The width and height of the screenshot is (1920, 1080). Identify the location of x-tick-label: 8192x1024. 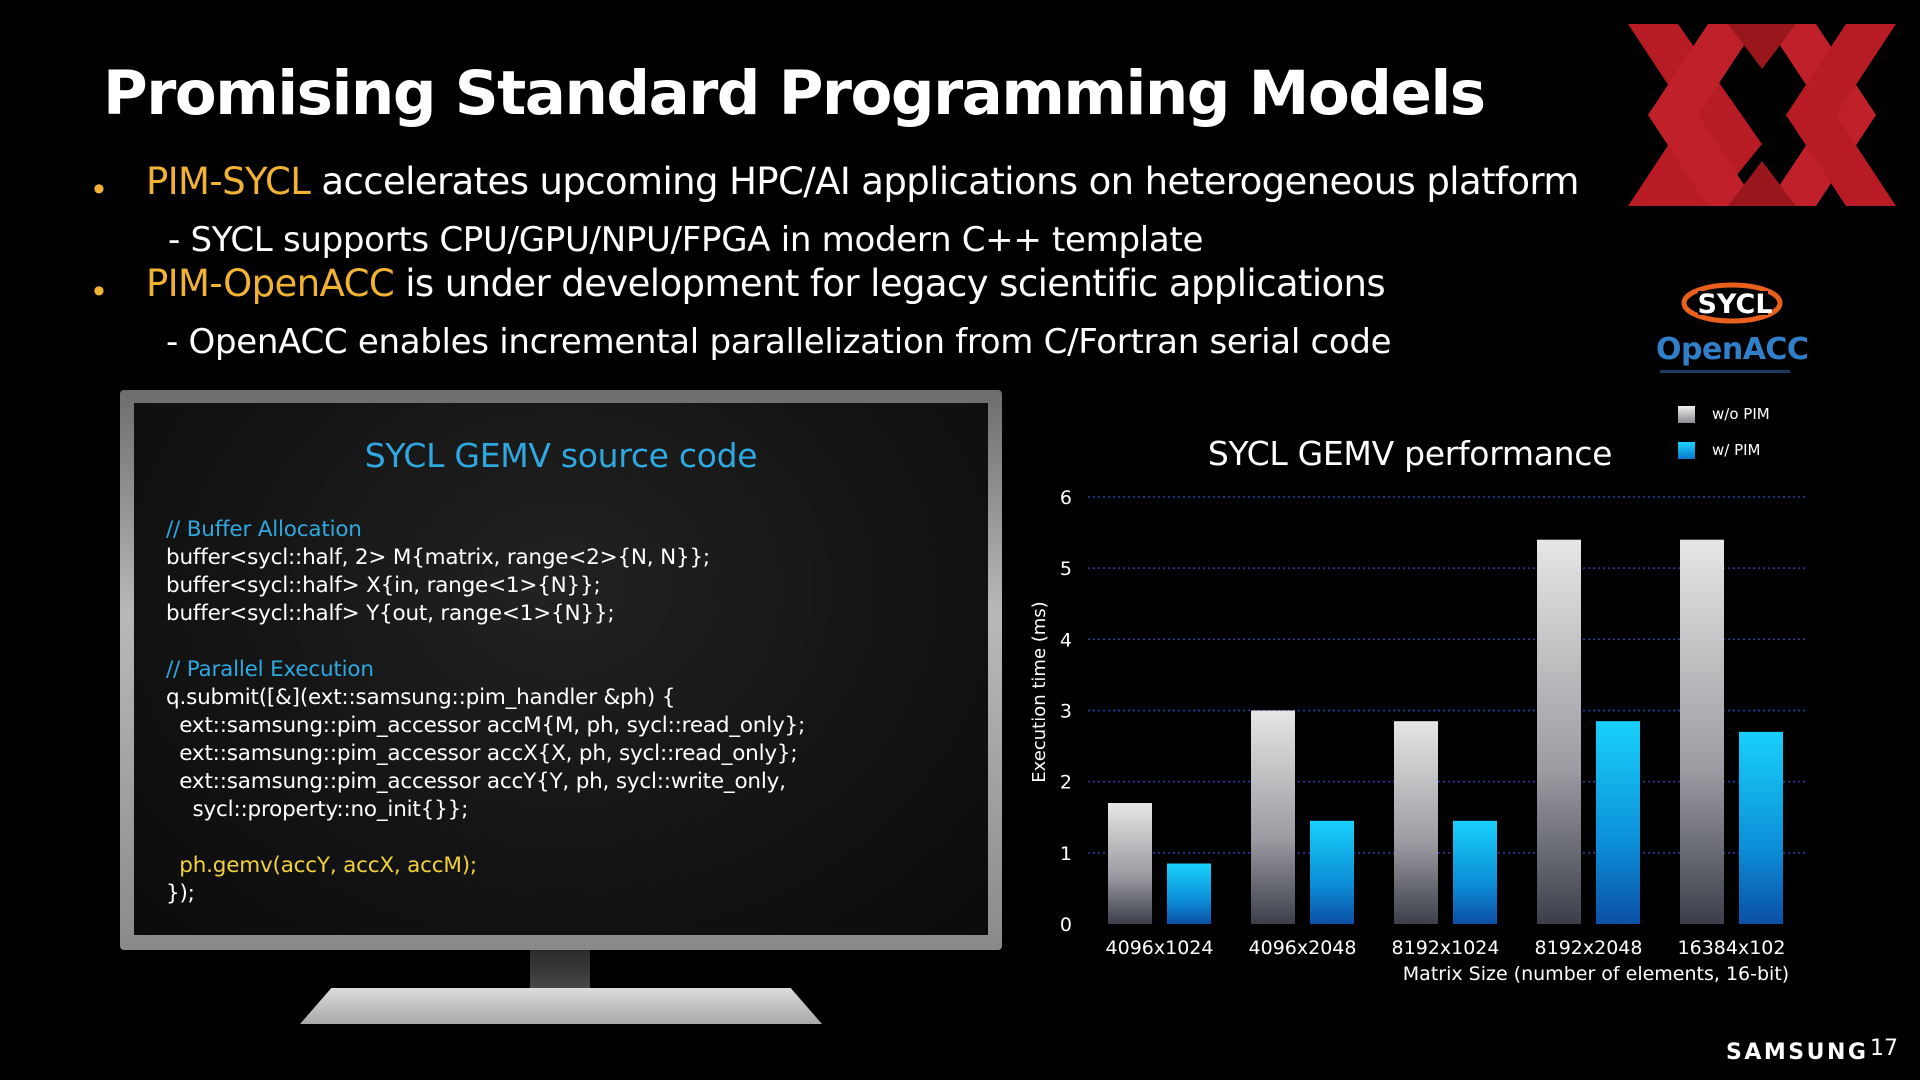
(1446, 948).